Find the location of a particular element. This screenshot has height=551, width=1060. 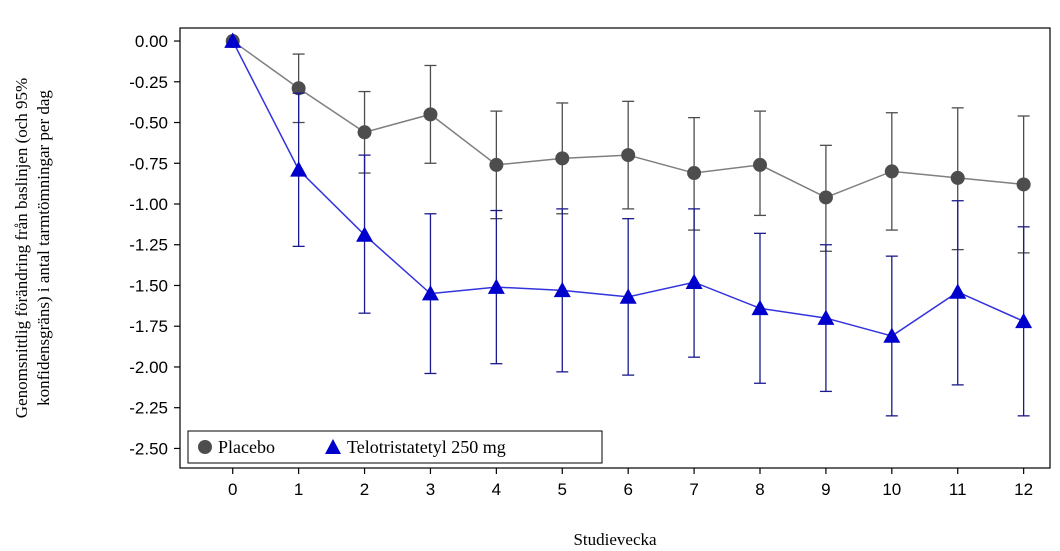

x-tick-label: 11 is located at coordinates (958, 489).